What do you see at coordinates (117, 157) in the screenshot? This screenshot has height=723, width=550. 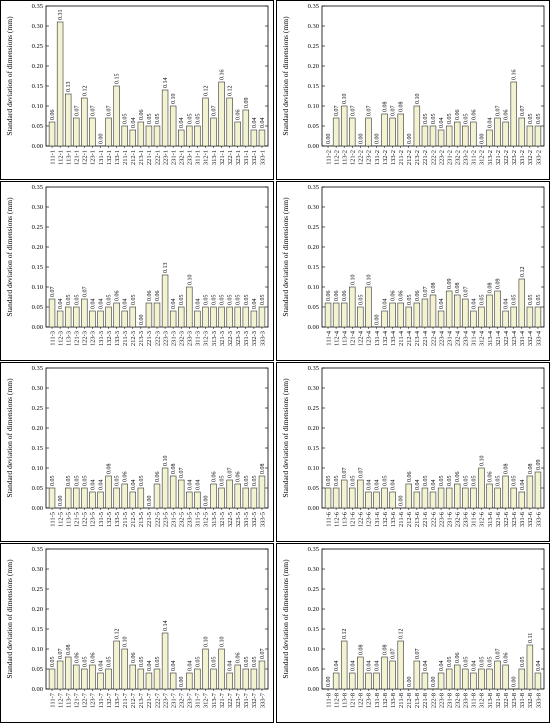 I see `x-tick-label: 133-1` at bounding box center [117, 157].